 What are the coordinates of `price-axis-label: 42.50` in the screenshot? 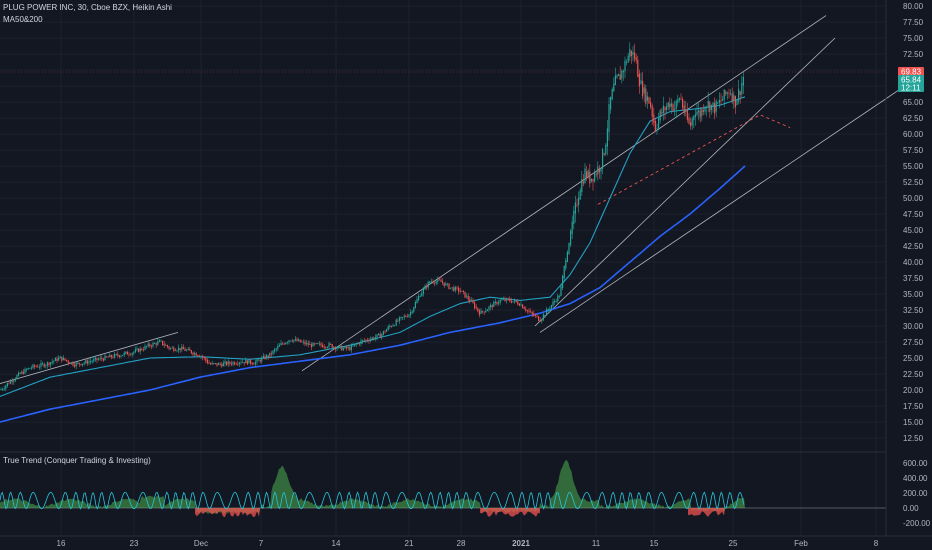 It's located at (913, 246).